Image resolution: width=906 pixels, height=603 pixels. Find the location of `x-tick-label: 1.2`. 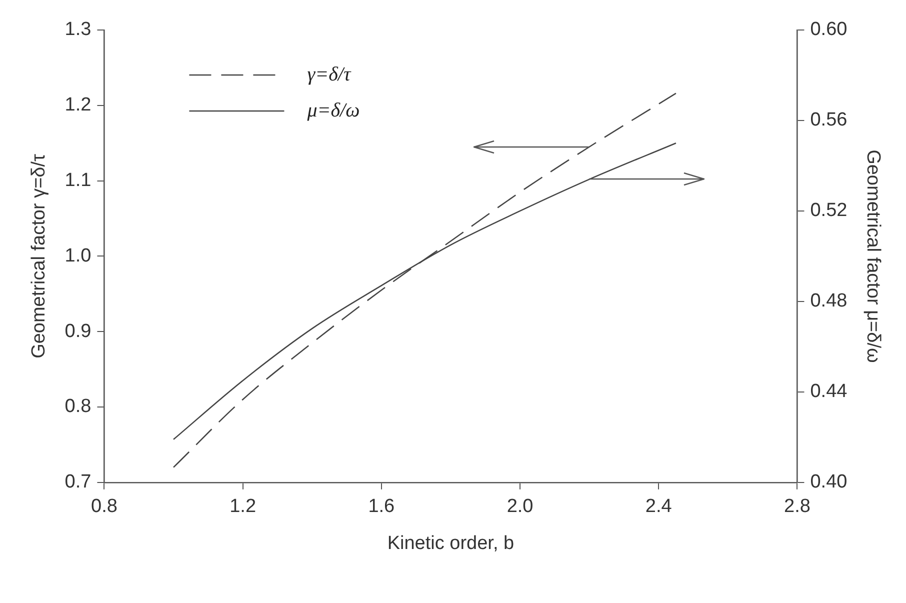

x-tick-label: 1.2 is located at coordinates (243, 507).